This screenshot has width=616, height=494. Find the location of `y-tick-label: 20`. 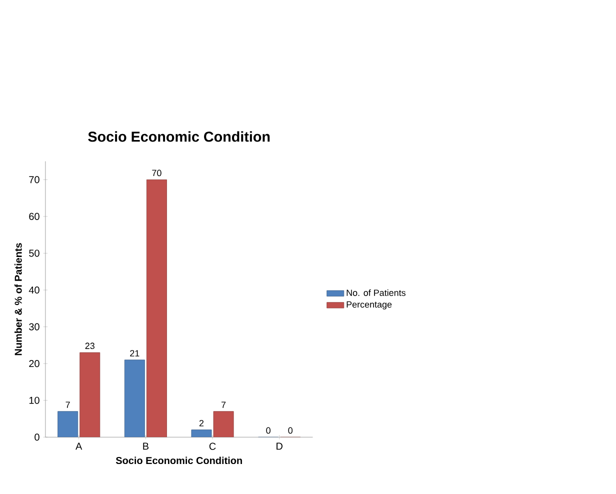

y-tick-label: 20 is located at coordinates (34, 364).